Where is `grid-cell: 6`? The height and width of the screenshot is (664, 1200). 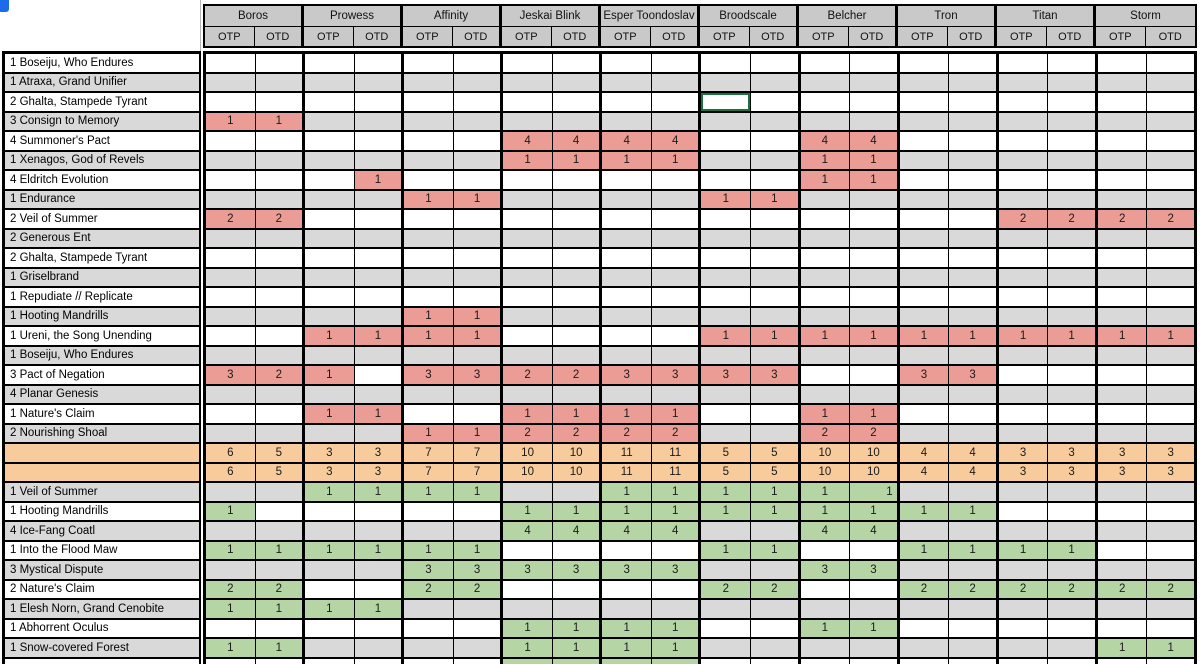
grid-cell: 6 is located at coordinates (231, 472).